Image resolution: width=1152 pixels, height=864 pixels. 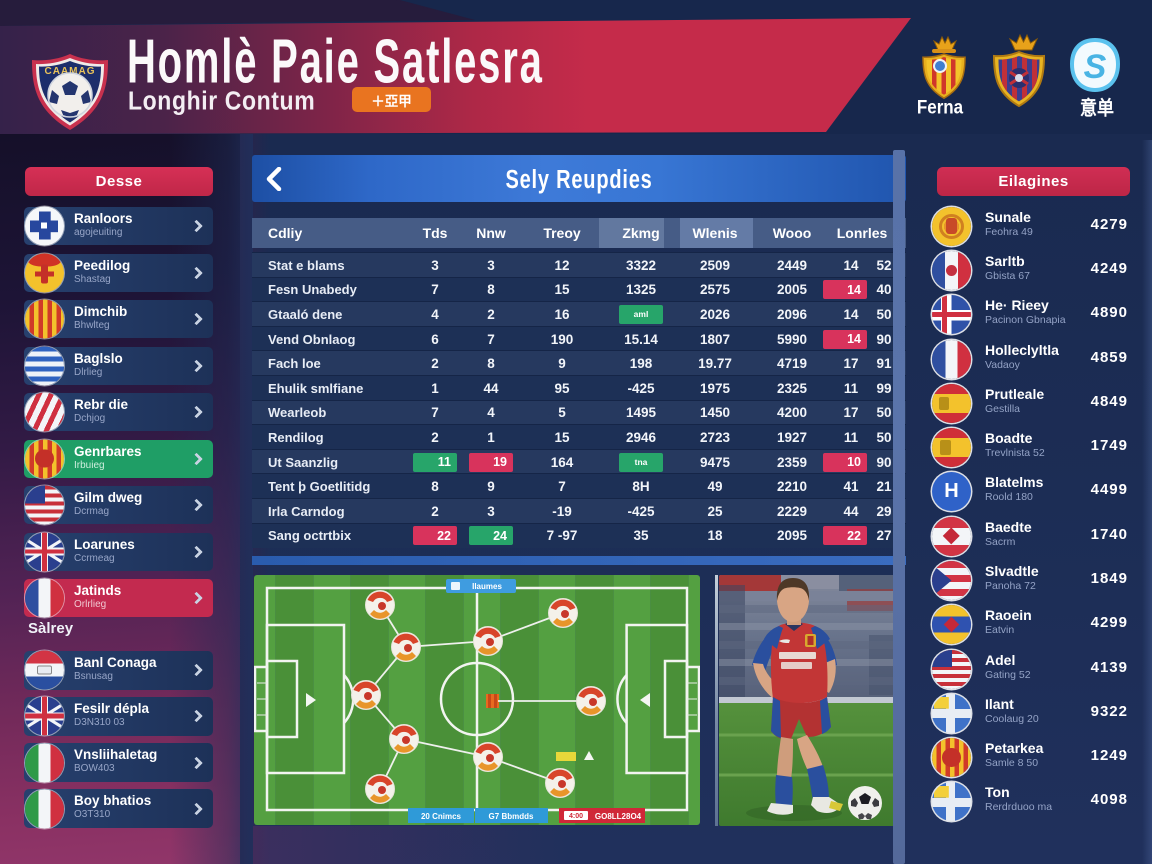 I want to click on svg-text: S, so click(x=1095, y=67).